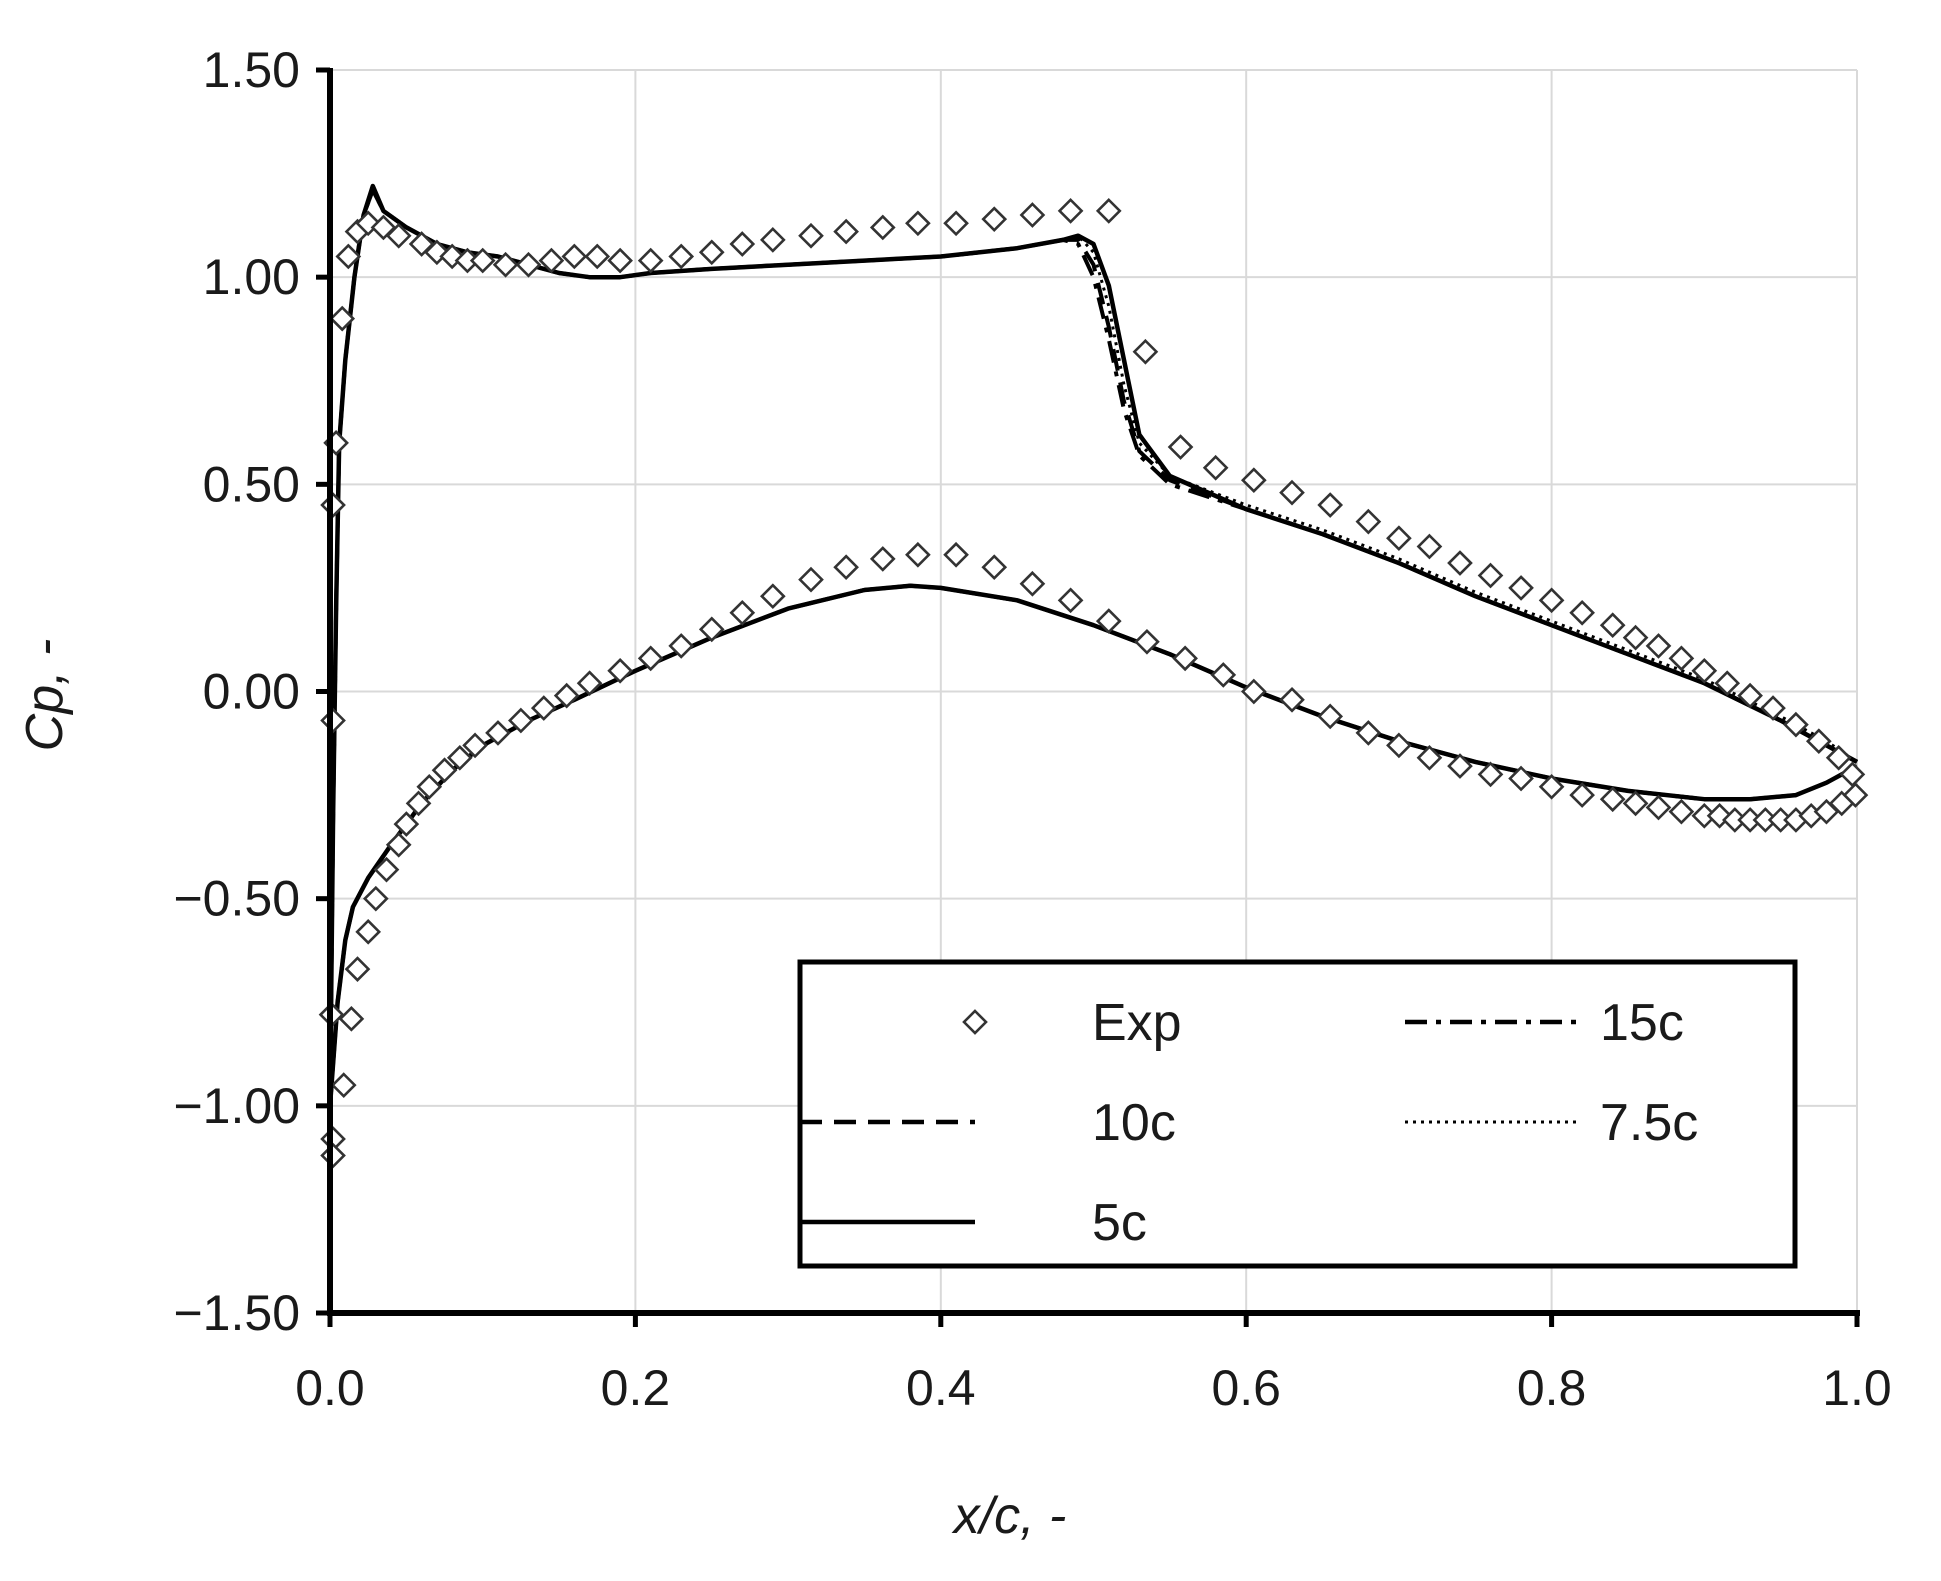 The image size is (1941, 1581). I want to click on y-tick-label: −0.50, so click(236, 899).